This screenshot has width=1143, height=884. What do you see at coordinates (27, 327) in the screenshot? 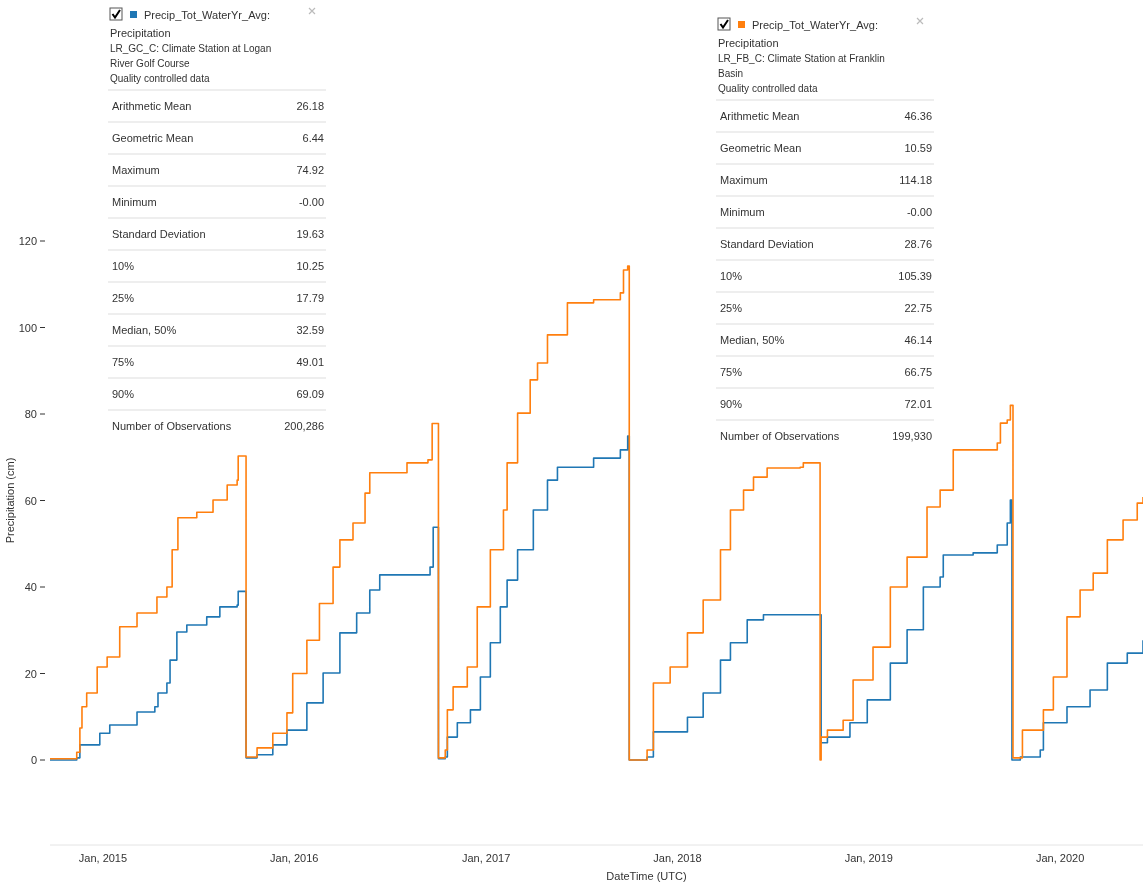
I see `y-tick-label: 100` at bounding box center [27, 327].